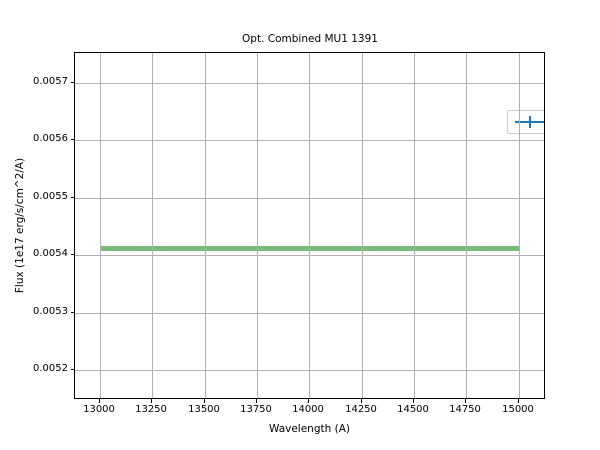 Image resolution: width=600 pixels, height=450 pixels. What do you see at coordinates (308, 409) in the screenshot?
I see `x-axis-tick-label: 14000` at bounding box center [308, 409].